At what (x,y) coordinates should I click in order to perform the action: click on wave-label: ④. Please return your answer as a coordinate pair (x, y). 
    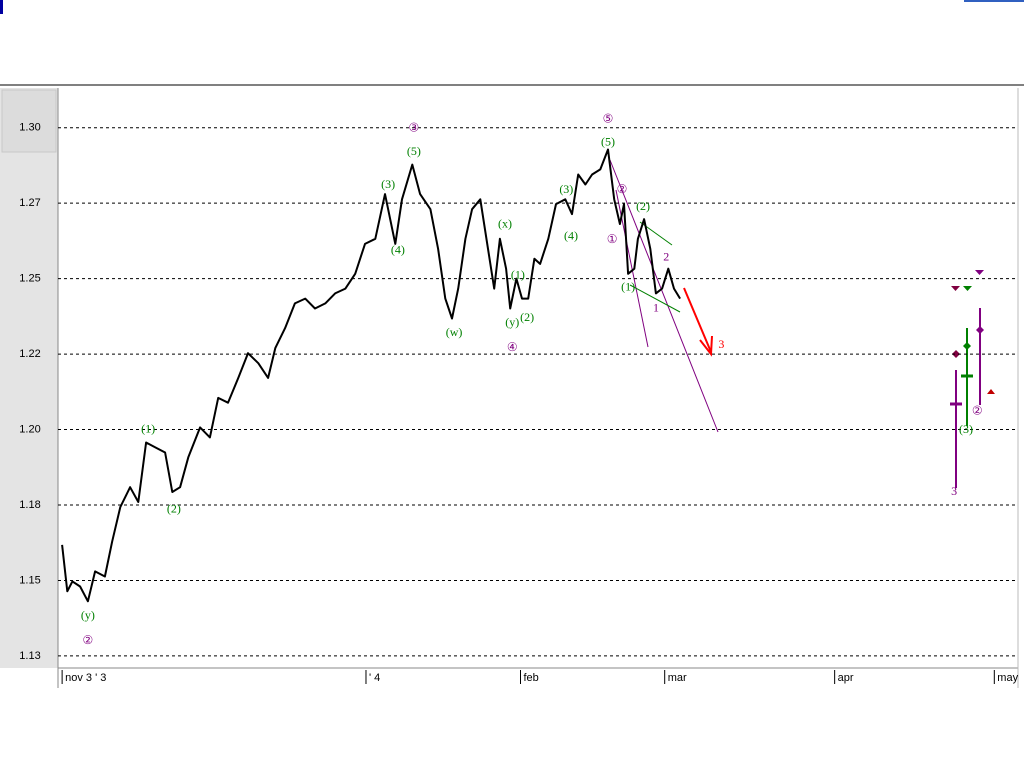
    Looking at the image, I should click on (512, 347).